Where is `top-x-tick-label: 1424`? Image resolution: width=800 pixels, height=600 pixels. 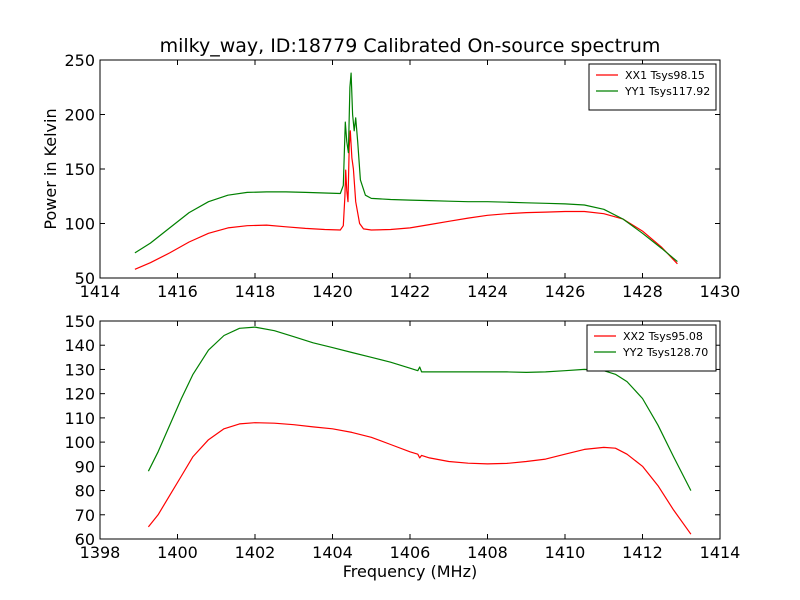
top-x-tick-label: 1424 is located at coordinates (487, 291).